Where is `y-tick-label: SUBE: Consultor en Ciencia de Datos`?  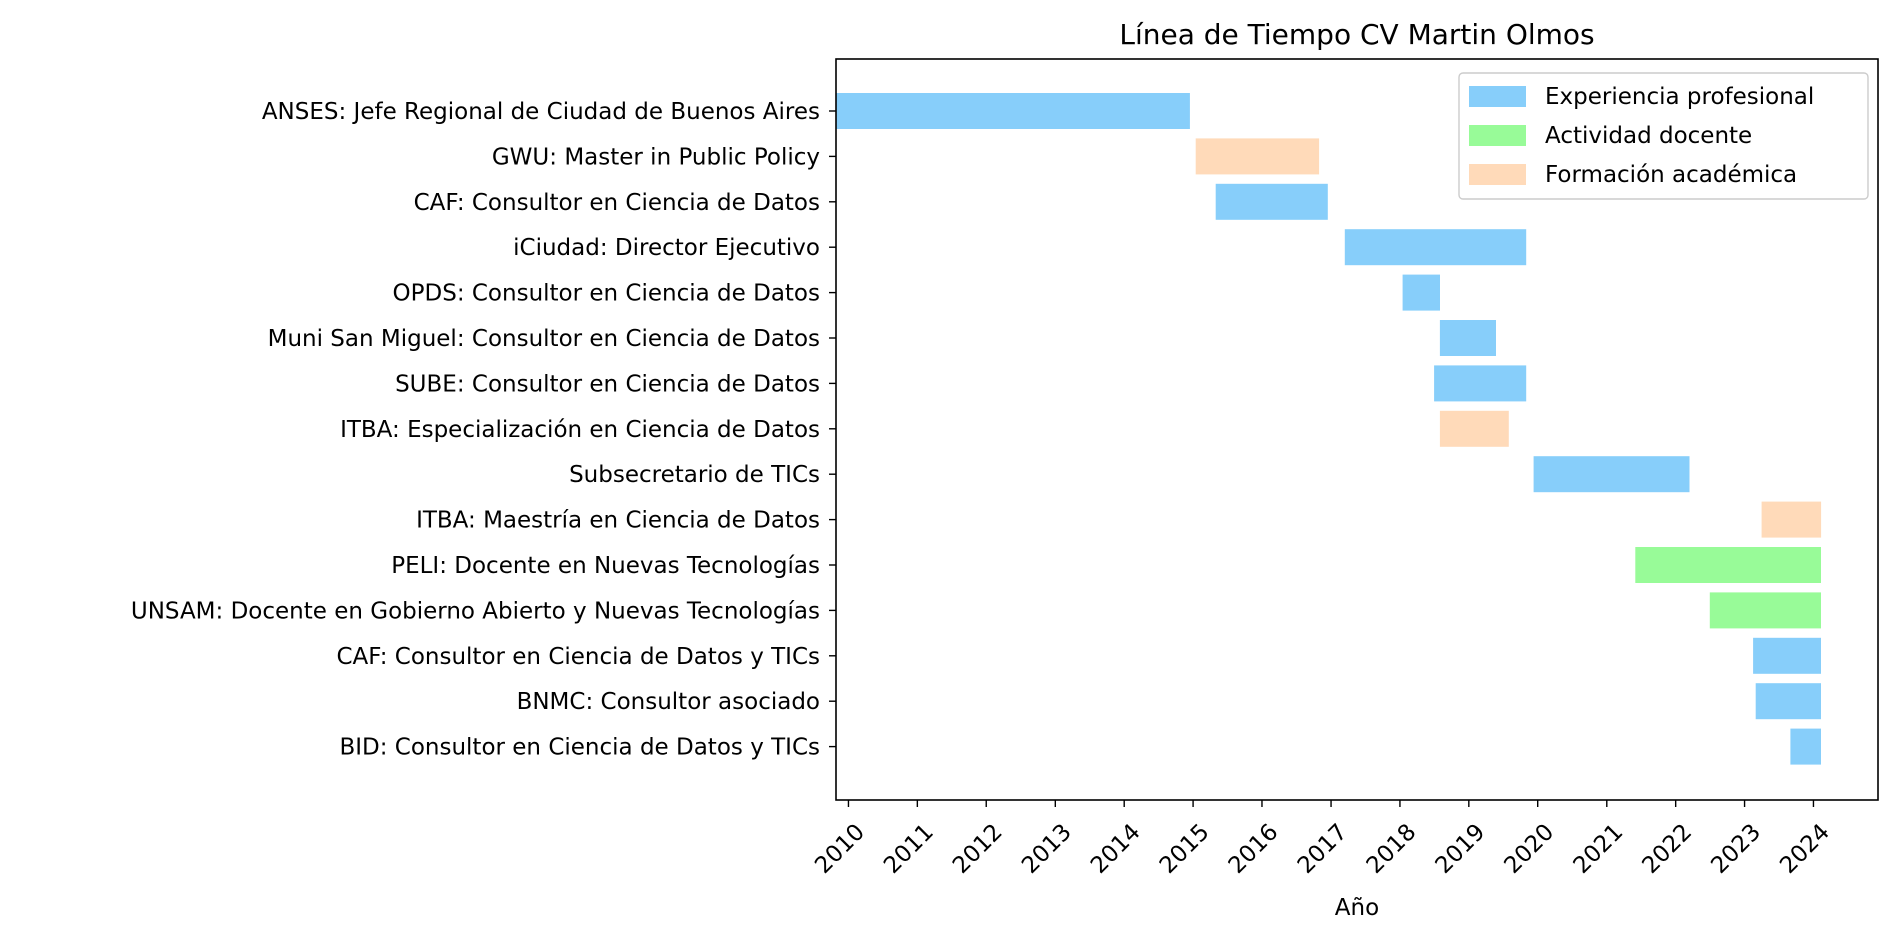
y-tick-label: SUBE: Consultor en Ciencia de Datos is located at coordinates (607, 384).